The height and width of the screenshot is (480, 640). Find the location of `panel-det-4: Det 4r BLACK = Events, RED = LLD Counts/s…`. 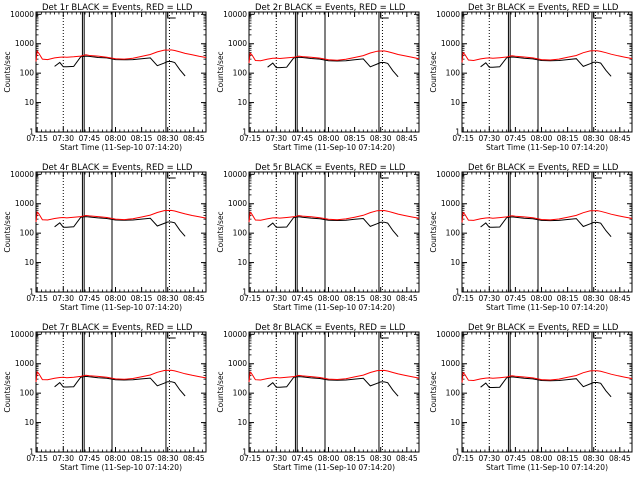

panel-det-4: Det 4r BLACK = Events, RED = LLD Counts/s… is located at coordinates (105, 237).